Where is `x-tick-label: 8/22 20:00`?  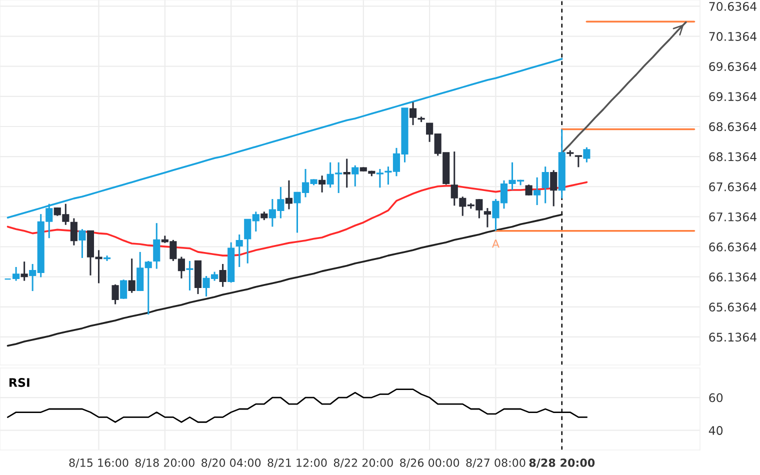
x-tick-label: 8/22 20:00 is located at coordinates (363, 463).